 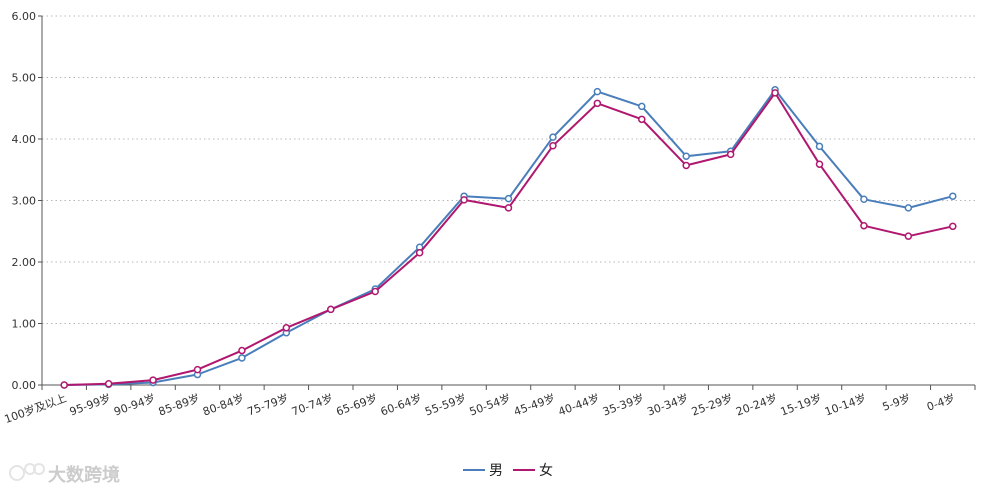 I want to click on y-tick-label: 6.00, so click(x=24, y=16).